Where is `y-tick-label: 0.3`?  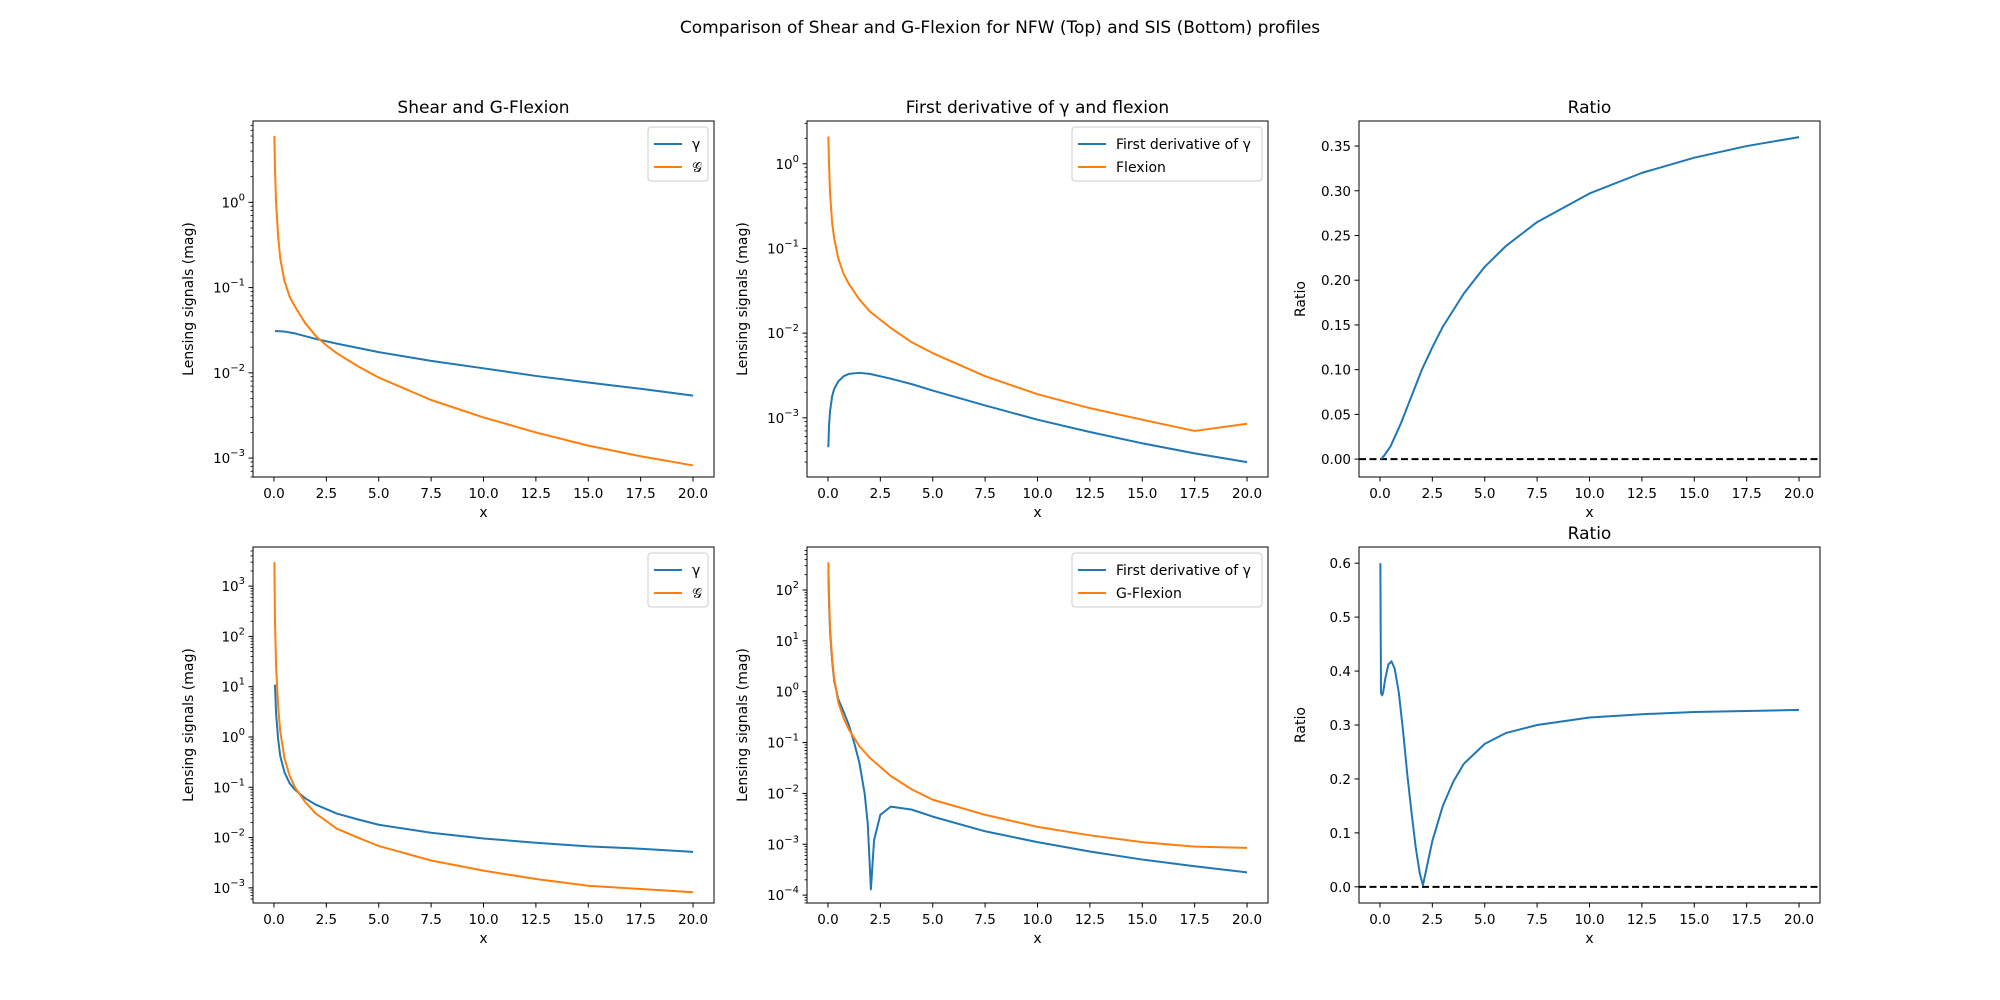 y-tick-label: 0.3 is located at coordinates (1340, 726).